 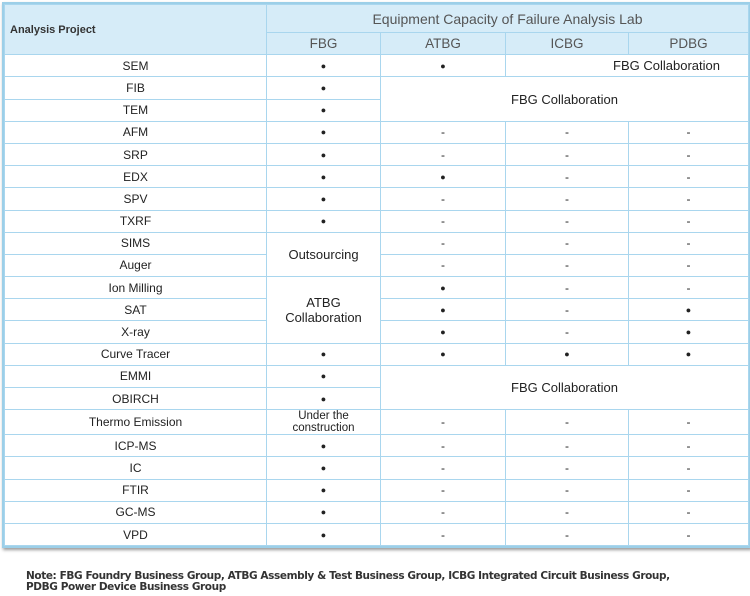 I want to click on table-row: VPD ● - - -, so click(x=376, y=534).